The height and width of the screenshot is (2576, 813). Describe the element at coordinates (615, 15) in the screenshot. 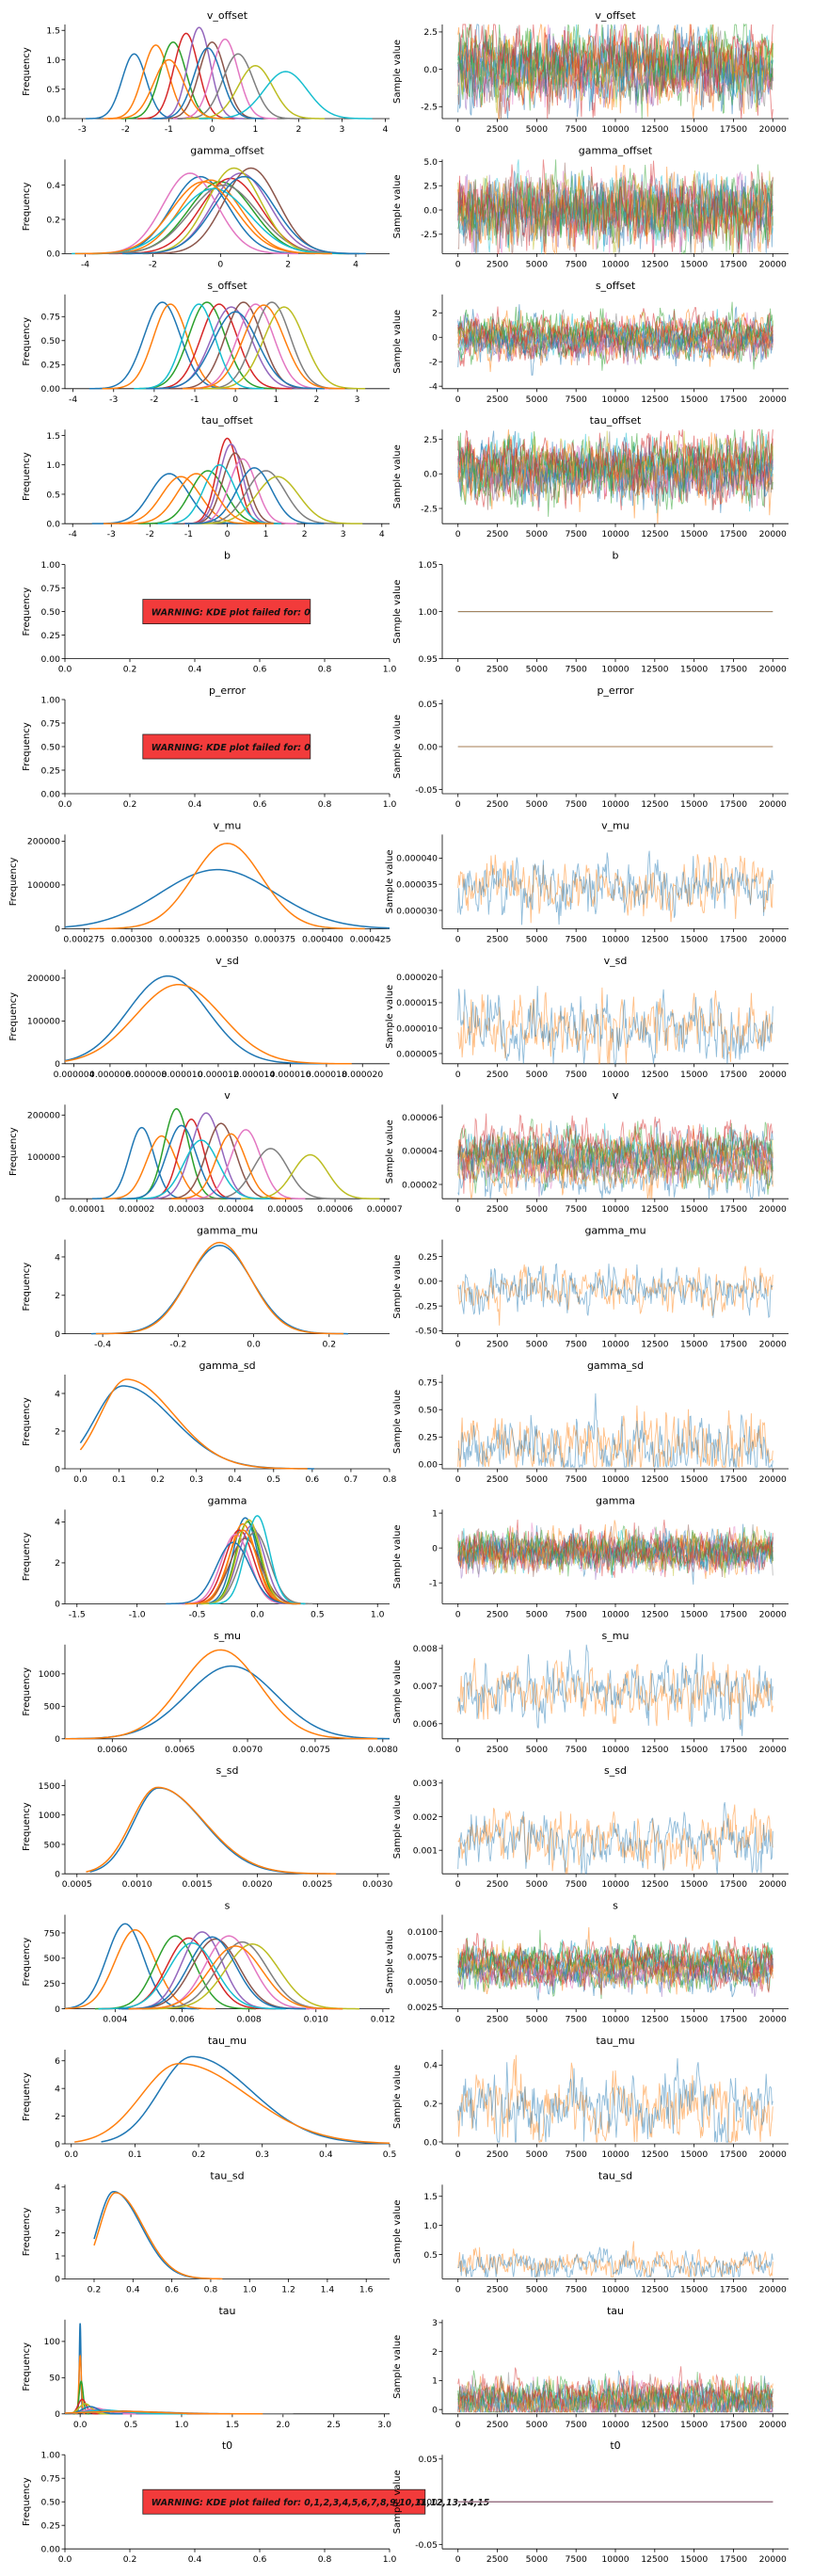

I see `trace-plot-title: v_offset` at that location.